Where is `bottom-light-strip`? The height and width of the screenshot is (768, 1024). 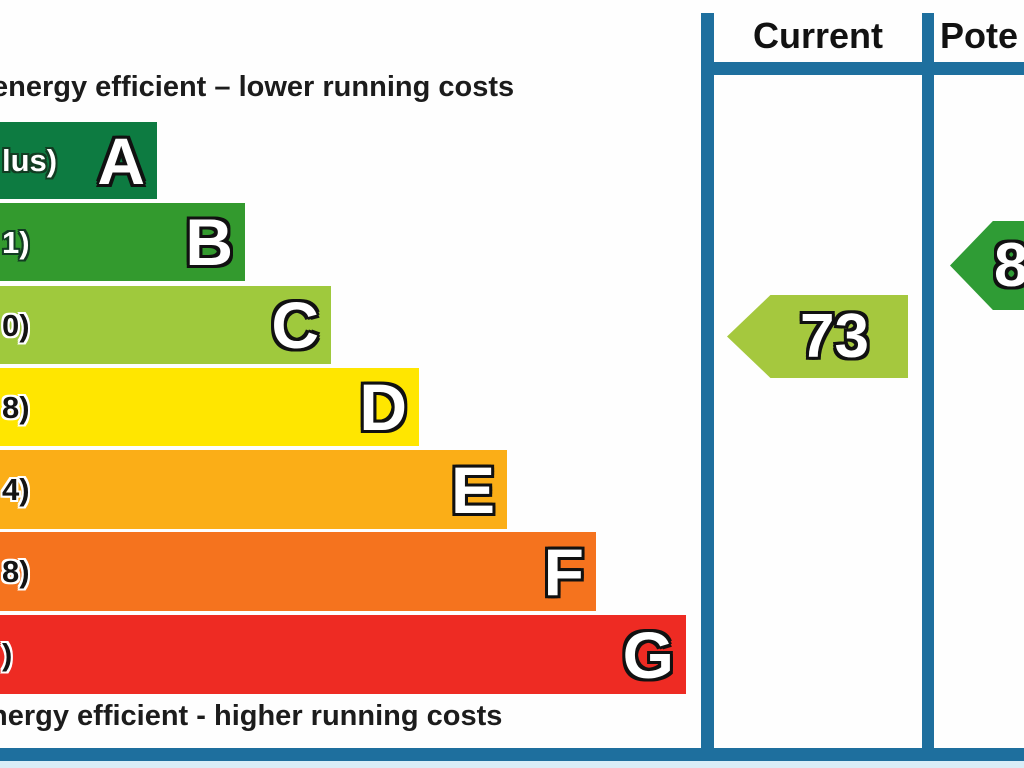
bottom-light-strip is located at coordinates (512, 764).